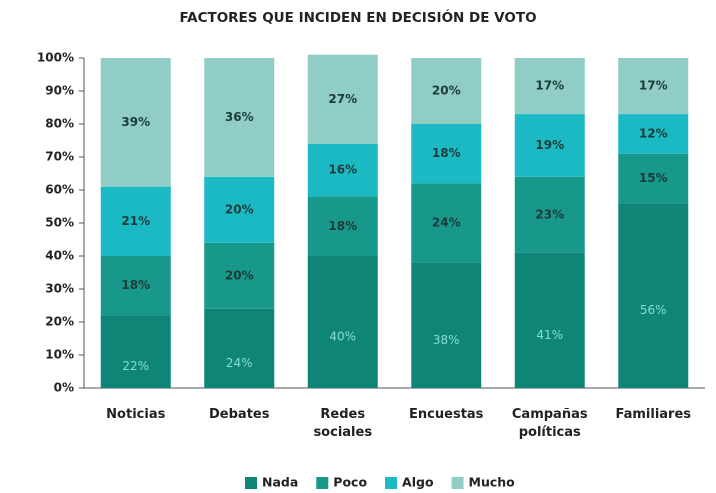 Image resolution: width=716 pixels, height=493 pixels. Describe the element at coordinates (653, 414) in the screenshot. I see `x-tick-label: Familiares` at that location.